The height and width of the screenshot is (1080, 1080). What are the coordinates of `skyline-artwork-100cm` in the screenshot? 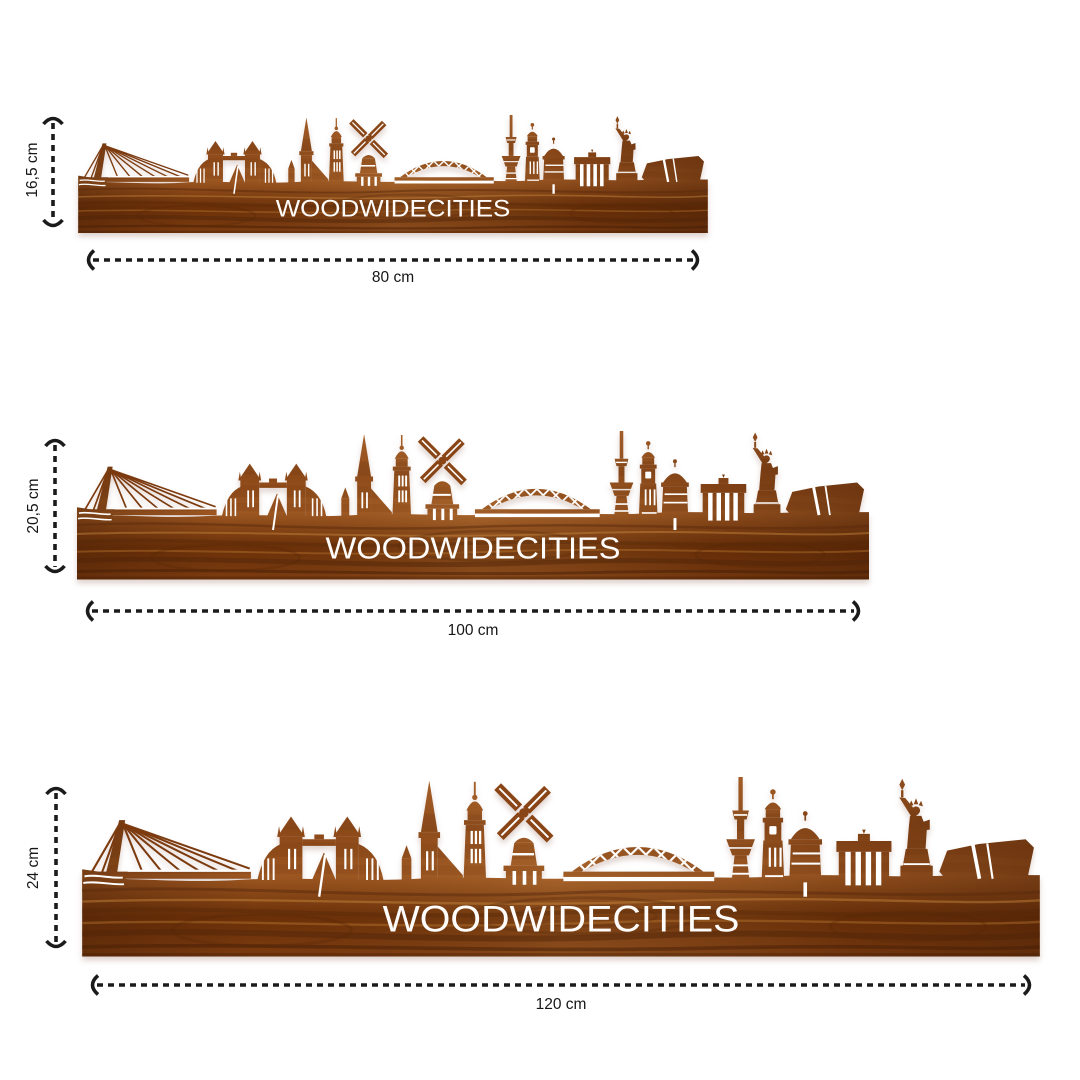 It's located at (473, 505).